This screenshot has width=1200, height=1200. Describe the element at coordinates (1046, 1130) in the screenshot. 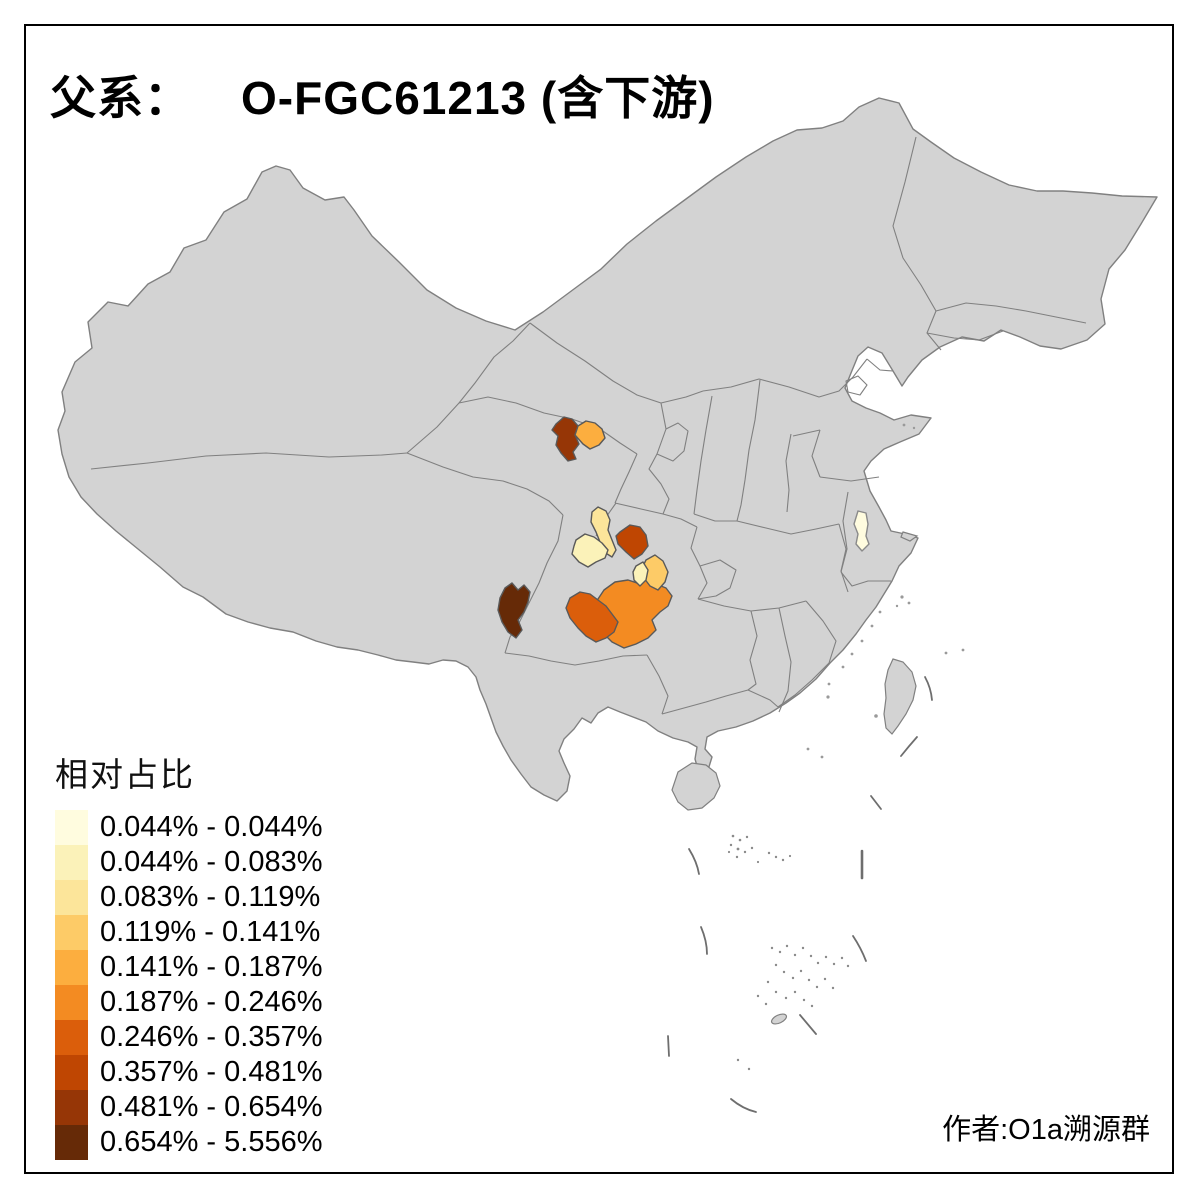

I see `attribution-text: 作者:O1a溯源群` at that location.